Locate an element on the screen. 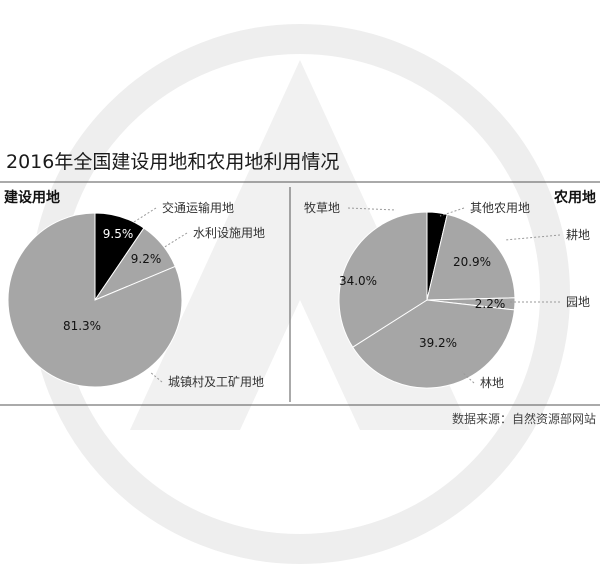 The width and height of the screenshot is (600, 576). slice-value-label: 34.0% is located at coordinates (358, 281).